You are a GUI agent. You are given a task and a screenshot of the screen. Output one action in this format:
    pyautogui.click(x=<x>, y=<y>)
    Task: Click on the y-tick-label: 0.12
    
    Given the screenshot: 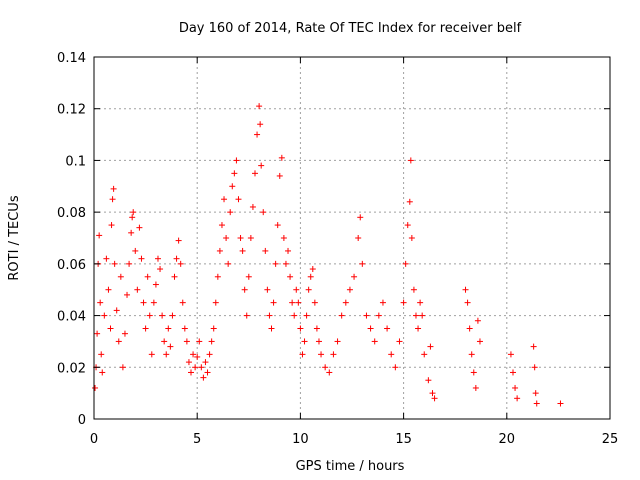 What is the action you would take?
    pyautogui.click(x=71, y=110)
    